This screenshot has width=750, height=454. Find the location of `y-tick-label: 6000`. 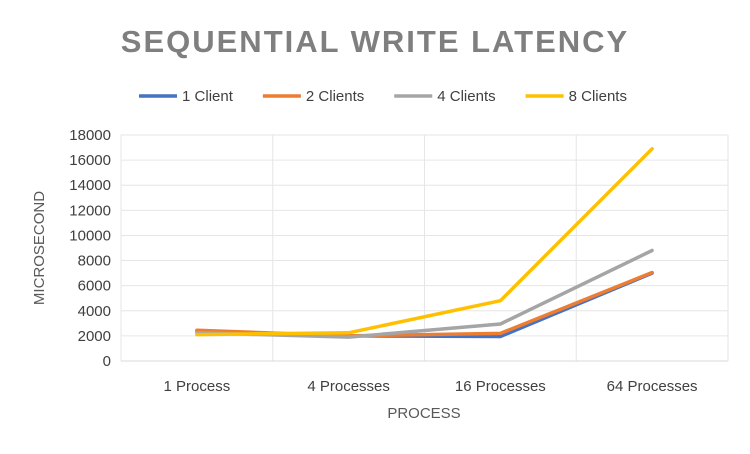

y-tick-label: 6000 is located at coordinates (94, 286).